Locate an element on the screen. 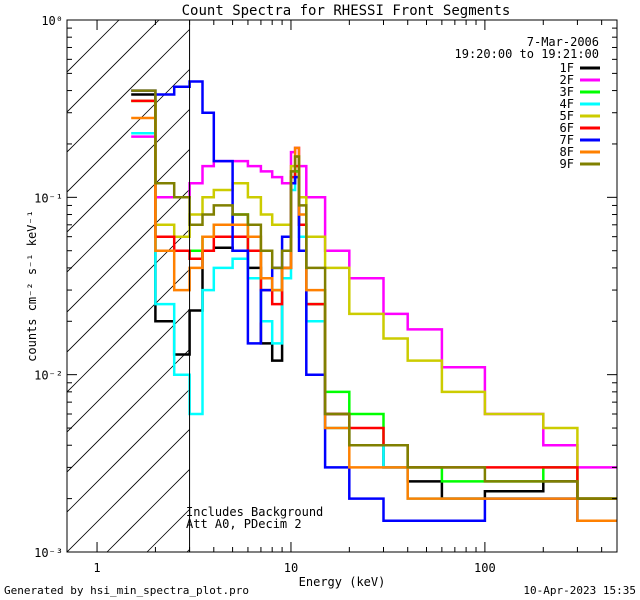  legend-label-7F: 7F is located at coordinates (567, 140).